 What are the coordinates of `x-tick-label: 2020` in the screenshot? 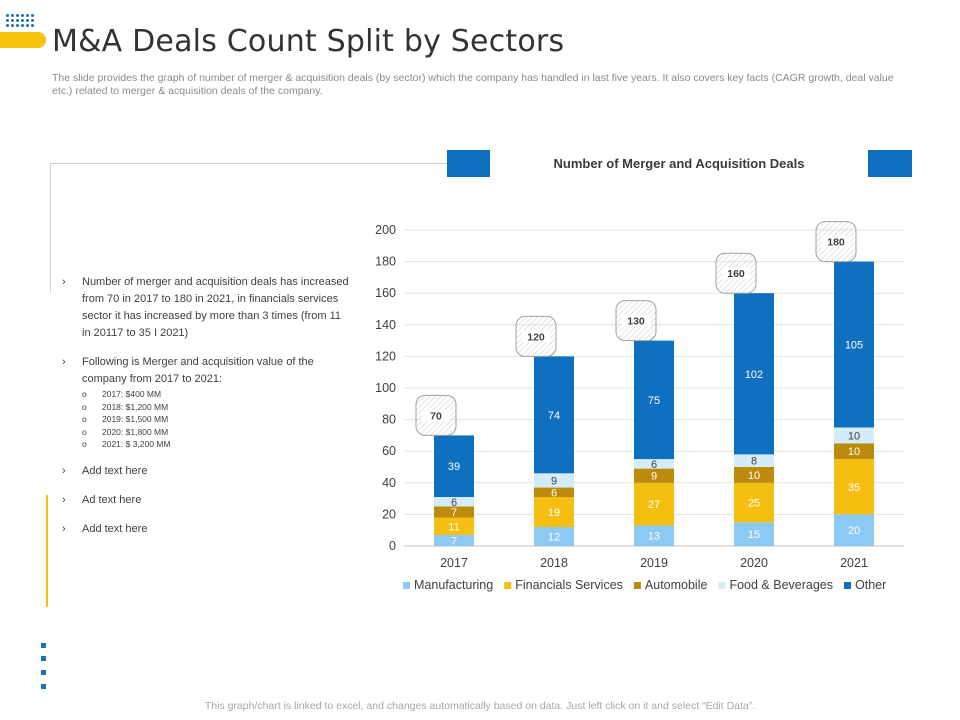 It's located at (754, 563).